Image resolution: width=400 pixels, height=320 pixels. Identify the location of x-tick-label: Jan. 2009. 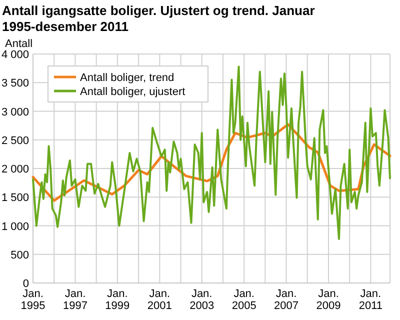
(328, 300).